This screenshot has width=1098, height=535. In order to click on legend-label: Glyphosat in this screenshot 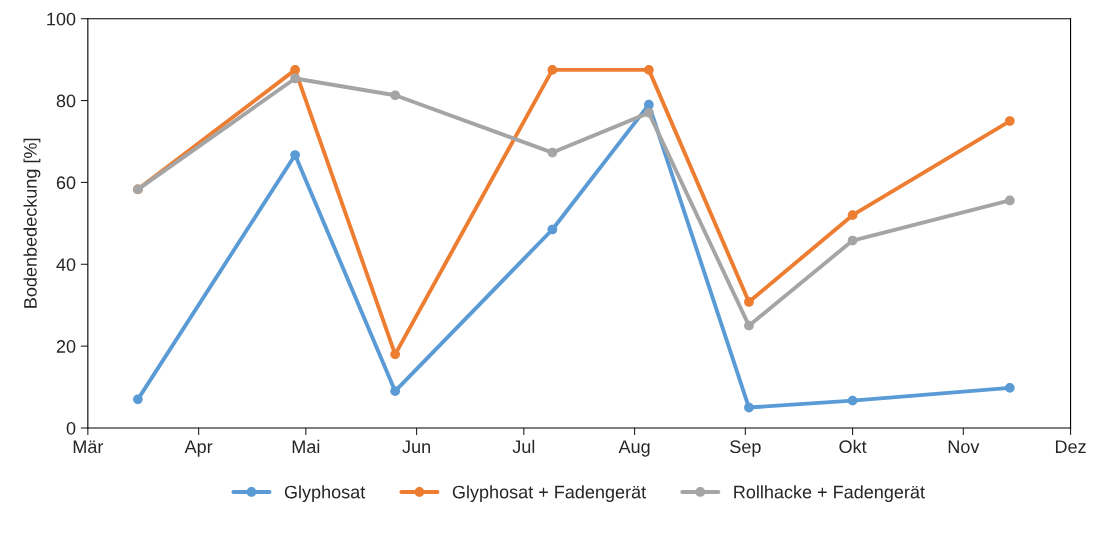, I will do `click(325, 494)`.